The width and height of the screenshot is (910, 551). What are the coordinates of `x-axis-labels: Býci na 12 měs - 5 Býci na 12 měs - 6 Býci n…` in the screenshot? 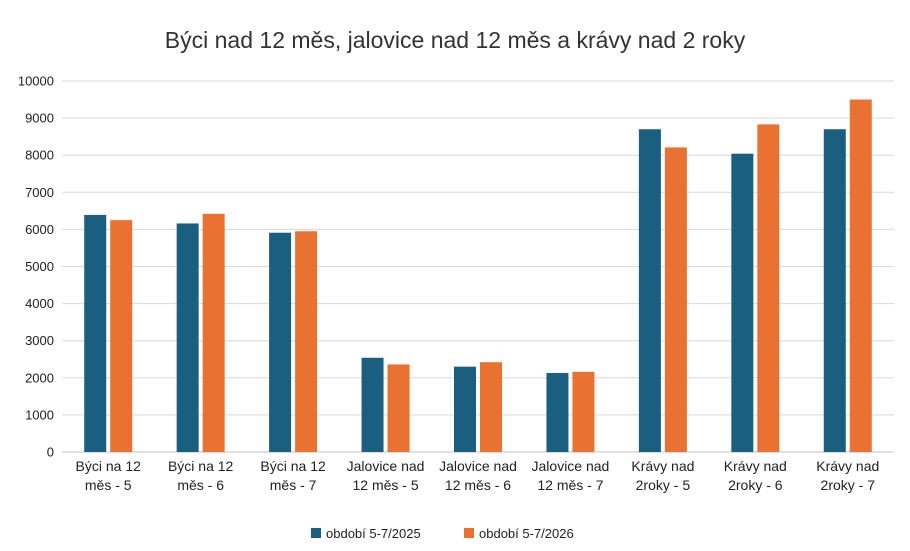 It's located at (478, 475).